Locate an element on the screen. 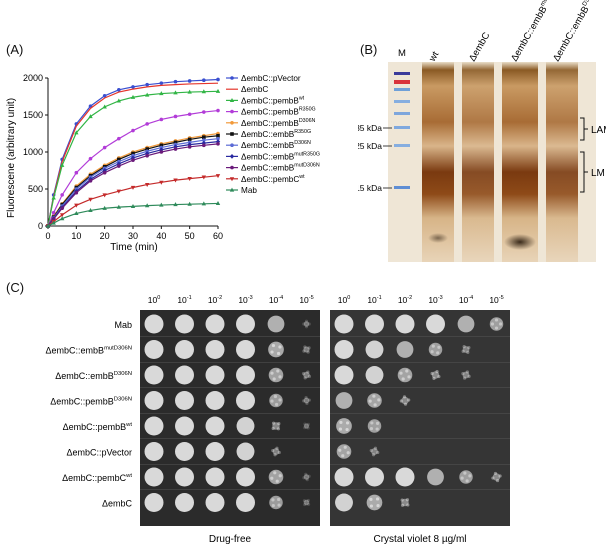 The width and height of the screenshot is (606, 544). x-tick-label: 30 is located at coordinates (133, 236).